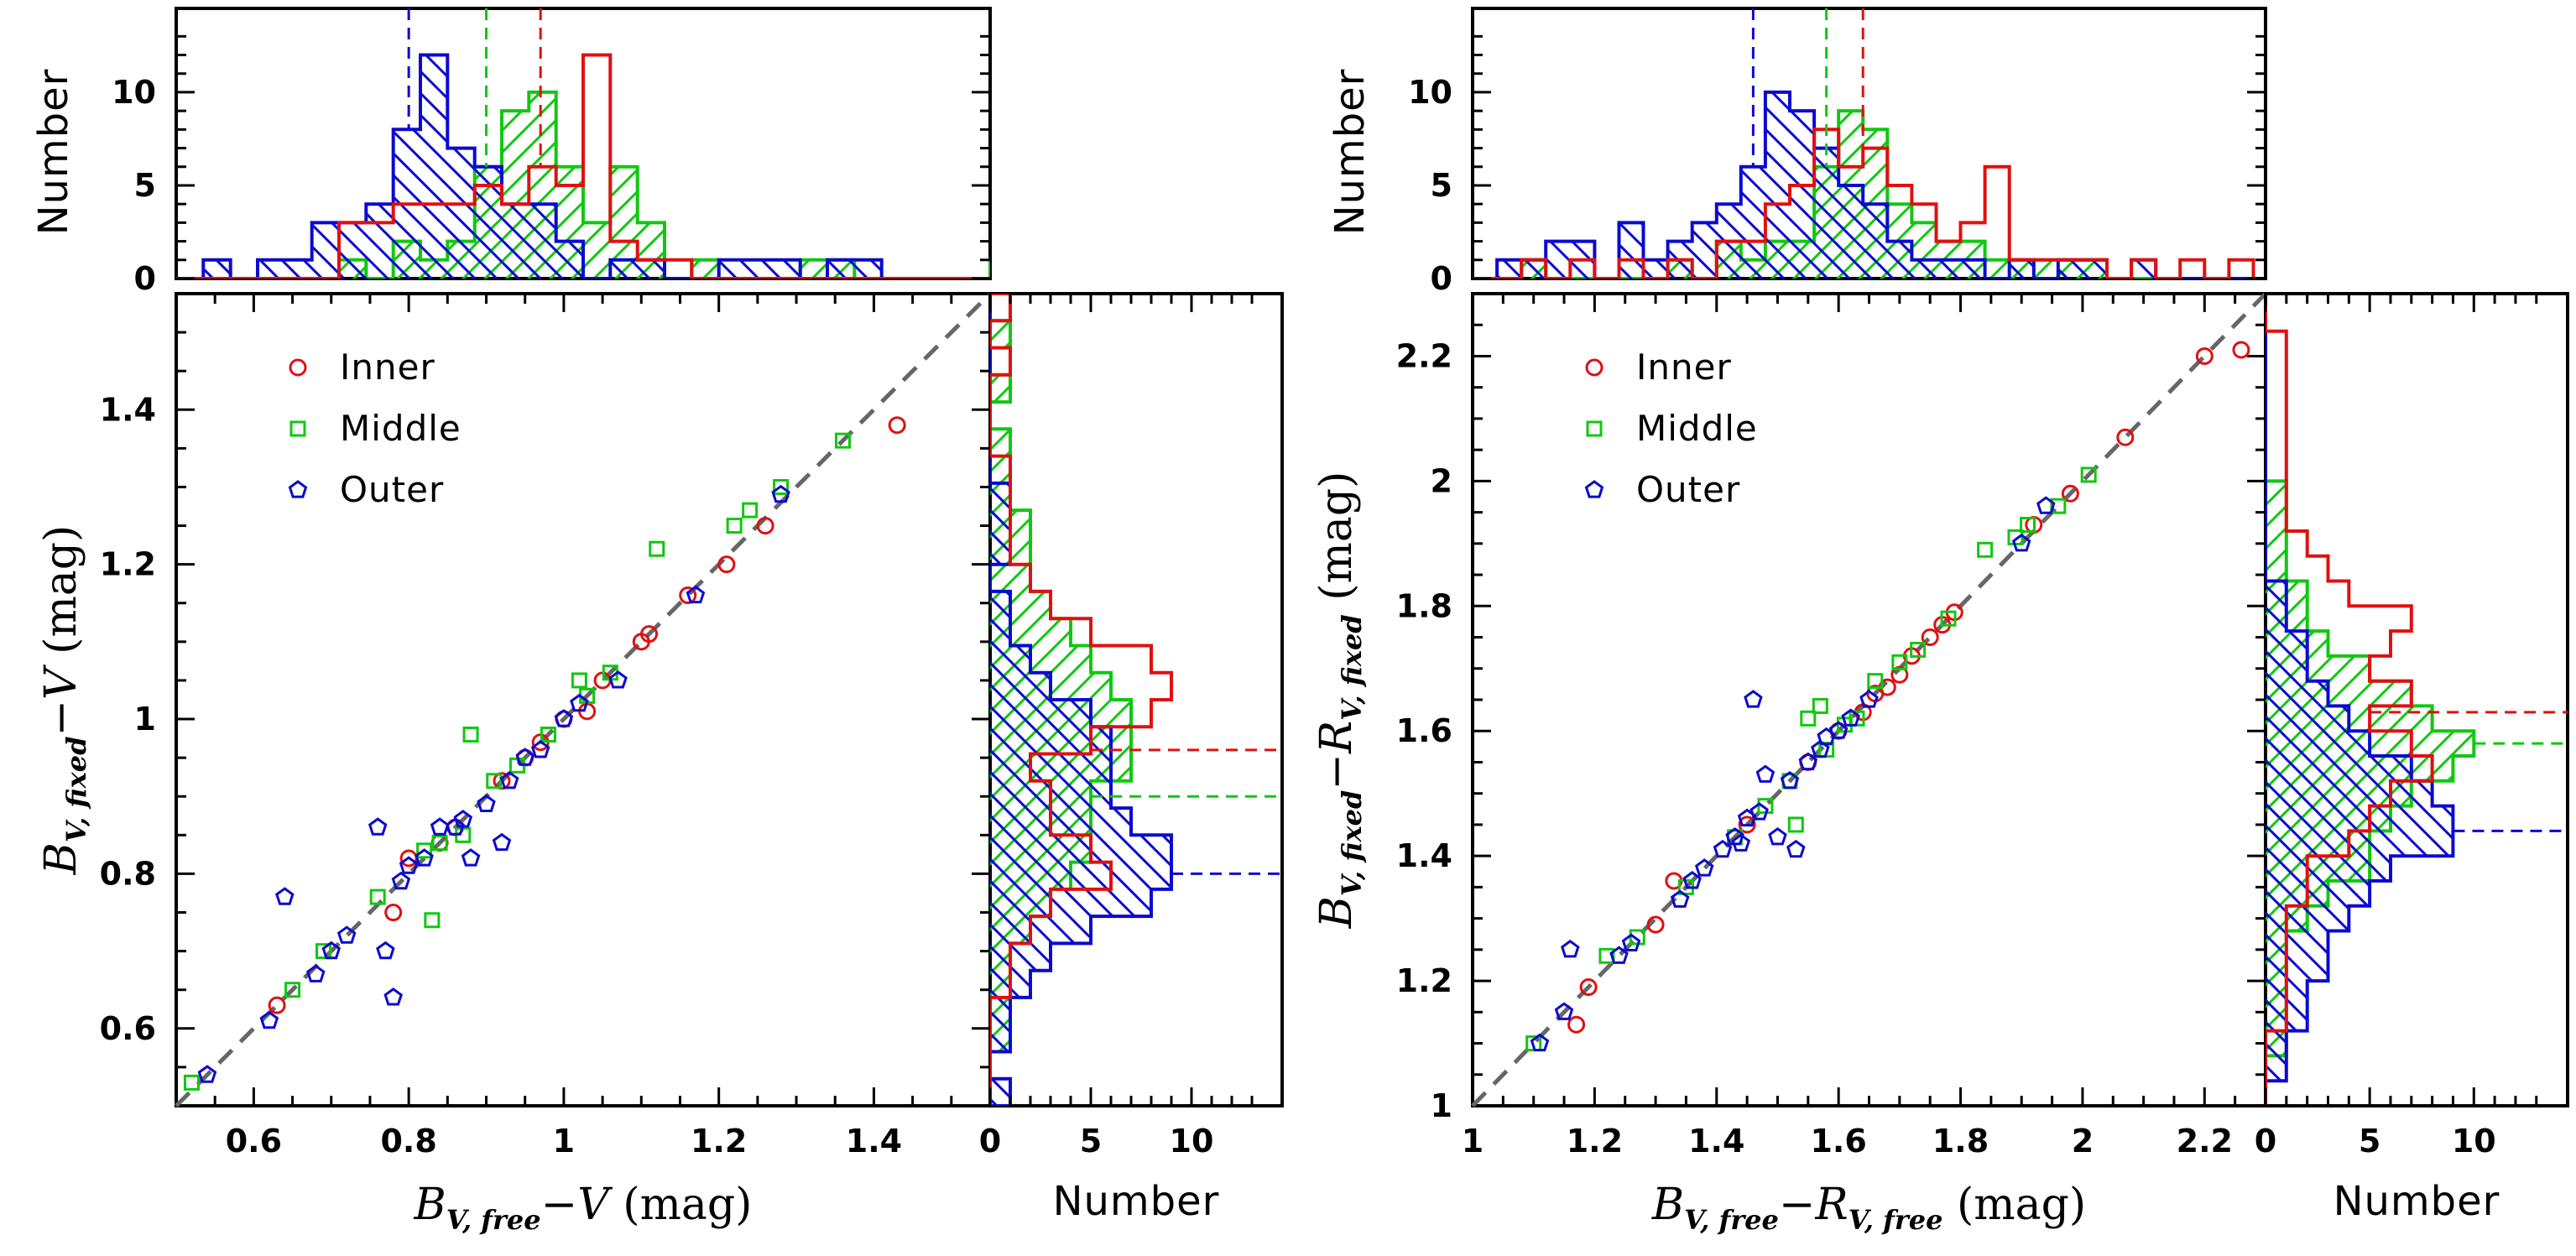 The width and height of the screenshot is (2576, 1256). I want to click on y-axis-label-part: (mag), so click(1336, 543).